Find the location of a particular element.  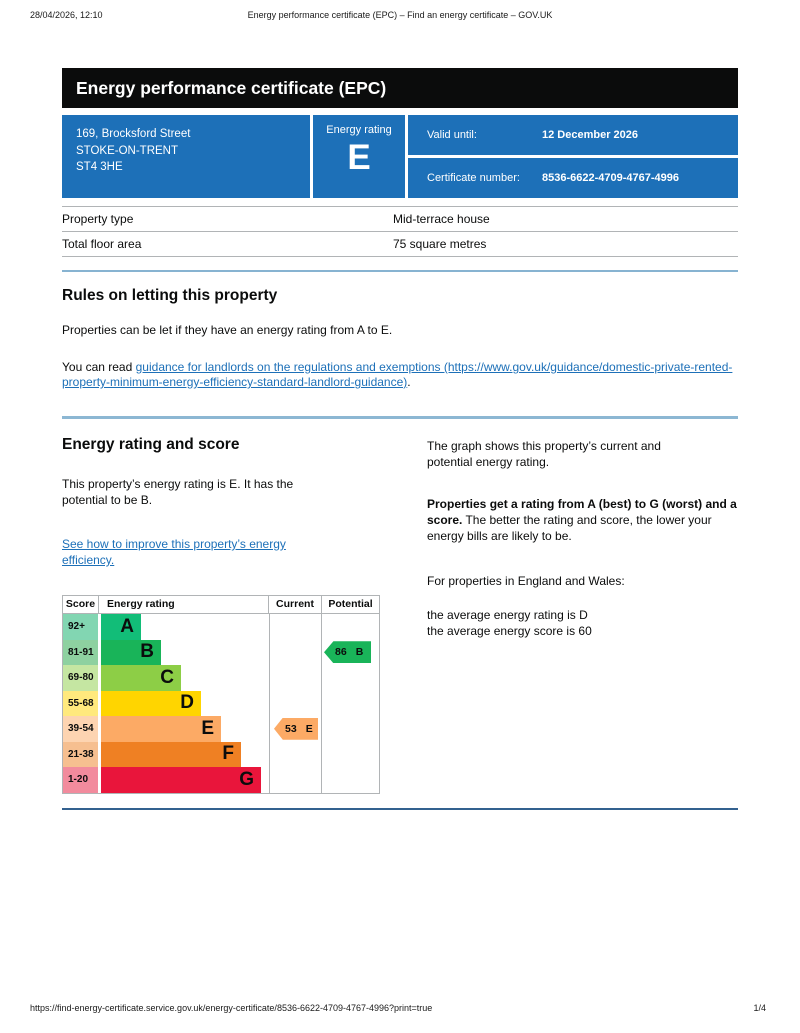

epc-band-bar: A is located at coordinates (121, 627).